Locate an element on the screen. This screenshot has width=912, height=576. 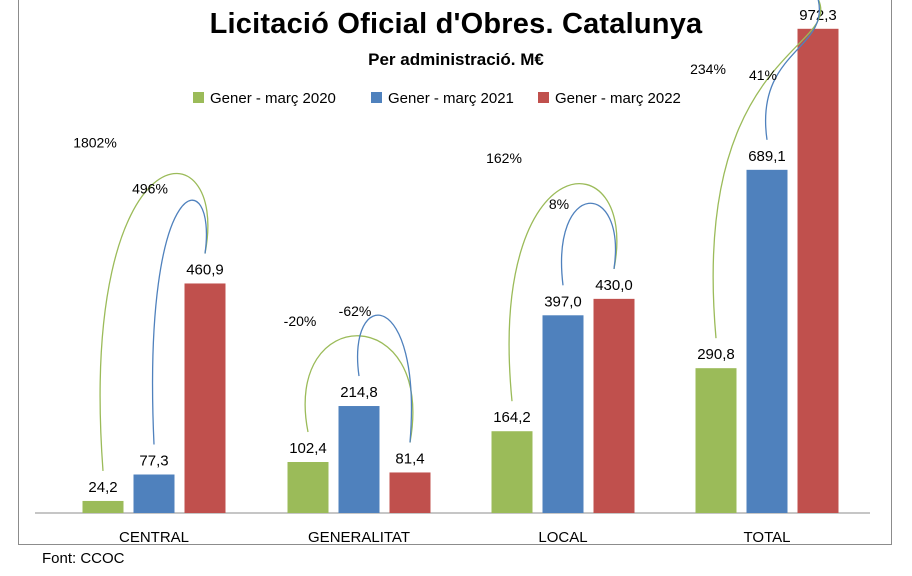
growth-label-total-inner: 41% is located at coordinates (763, 75).